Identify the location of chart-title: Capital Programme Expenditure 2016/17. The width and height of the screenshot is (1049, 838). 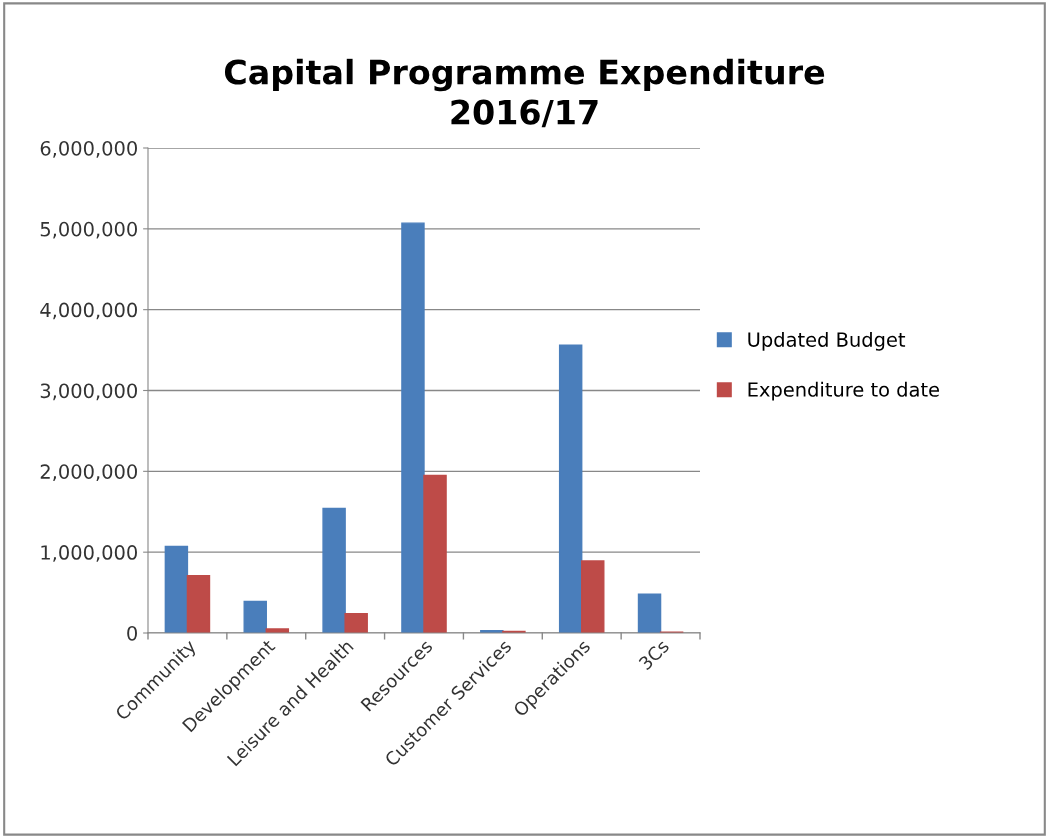
(524, 93).